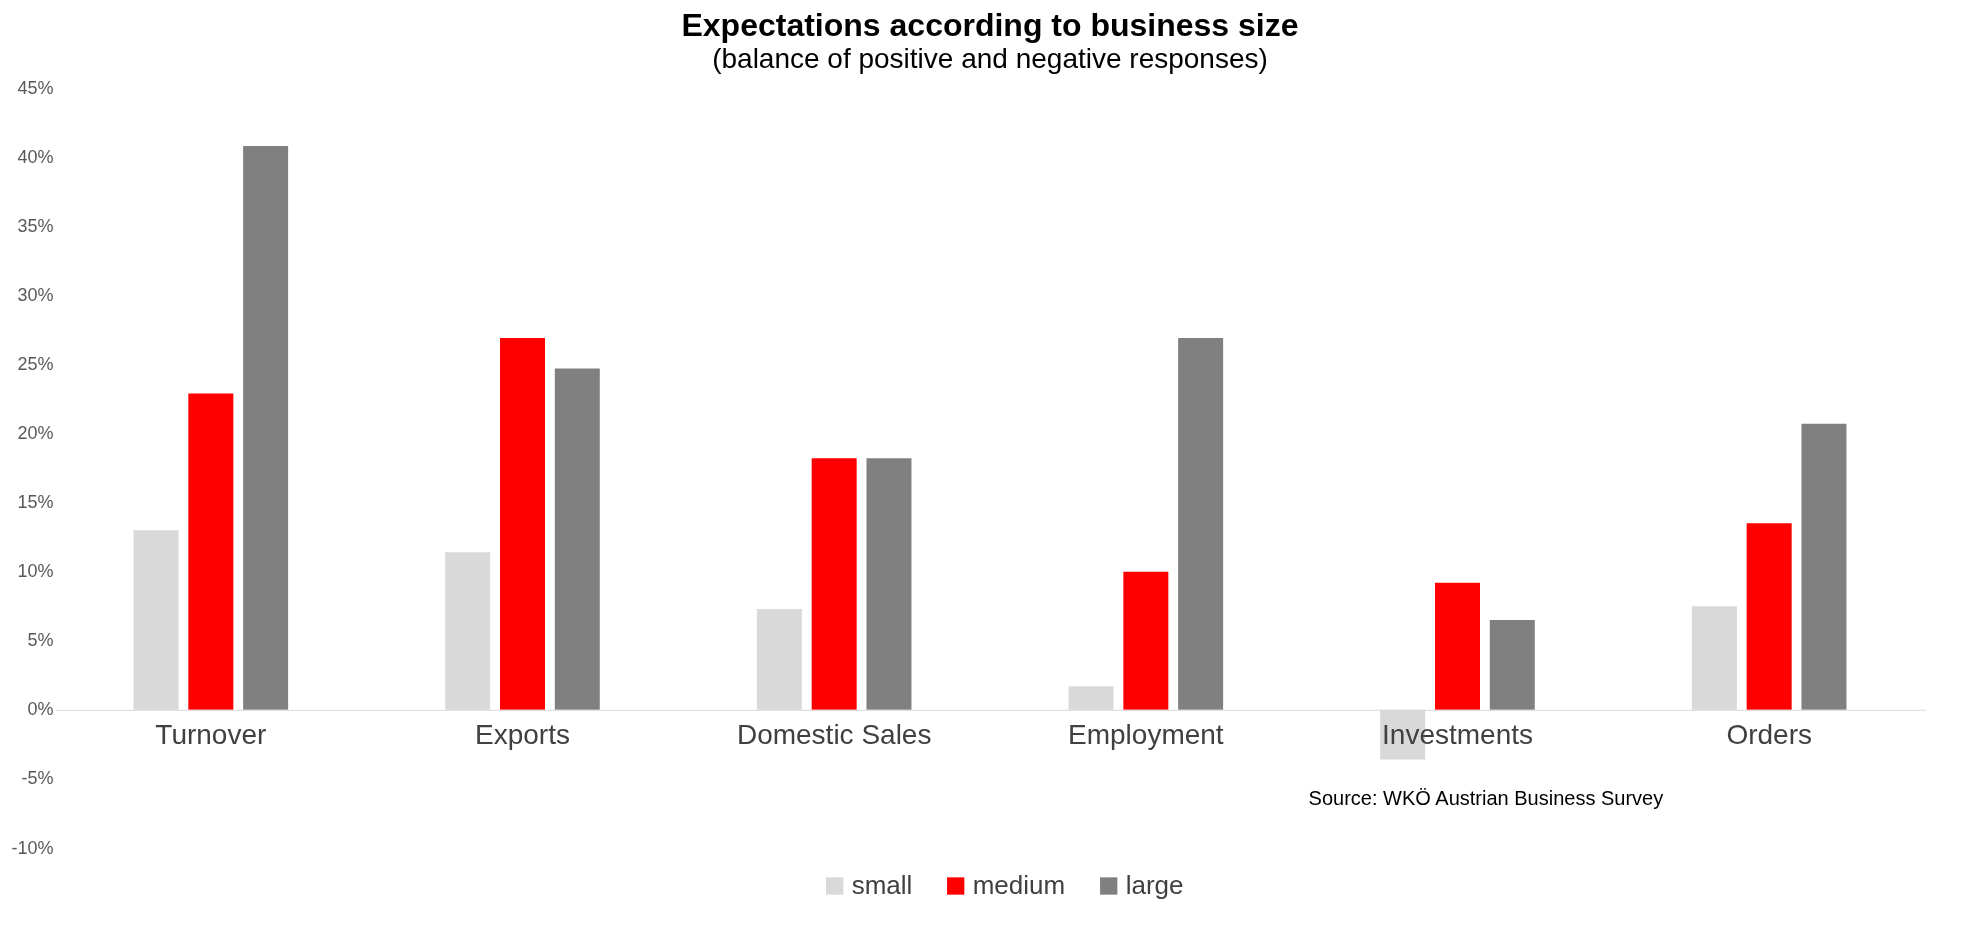  Describe the element at coordinates (990, 25) in the screenshot. I see `chart-title: Expectations according to business size` at that location.